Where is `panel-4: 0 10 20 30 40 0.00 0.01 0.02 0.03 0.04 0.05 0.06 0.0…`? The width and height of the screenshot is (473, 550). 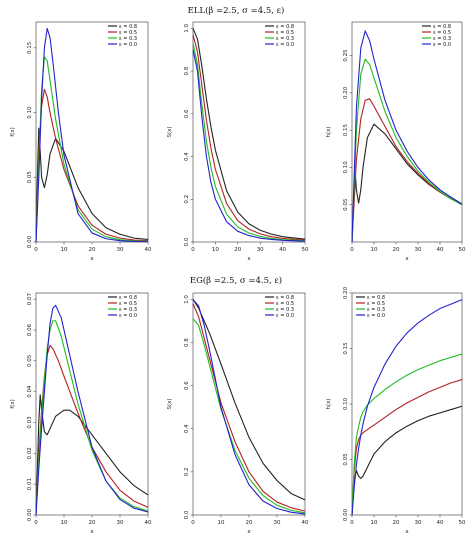 panel-4: 0 10 20 30 40 0.00 0.01 0.02 0.03 0.04 0.05 0.06 0.0… is located at coordinates (81, 414).